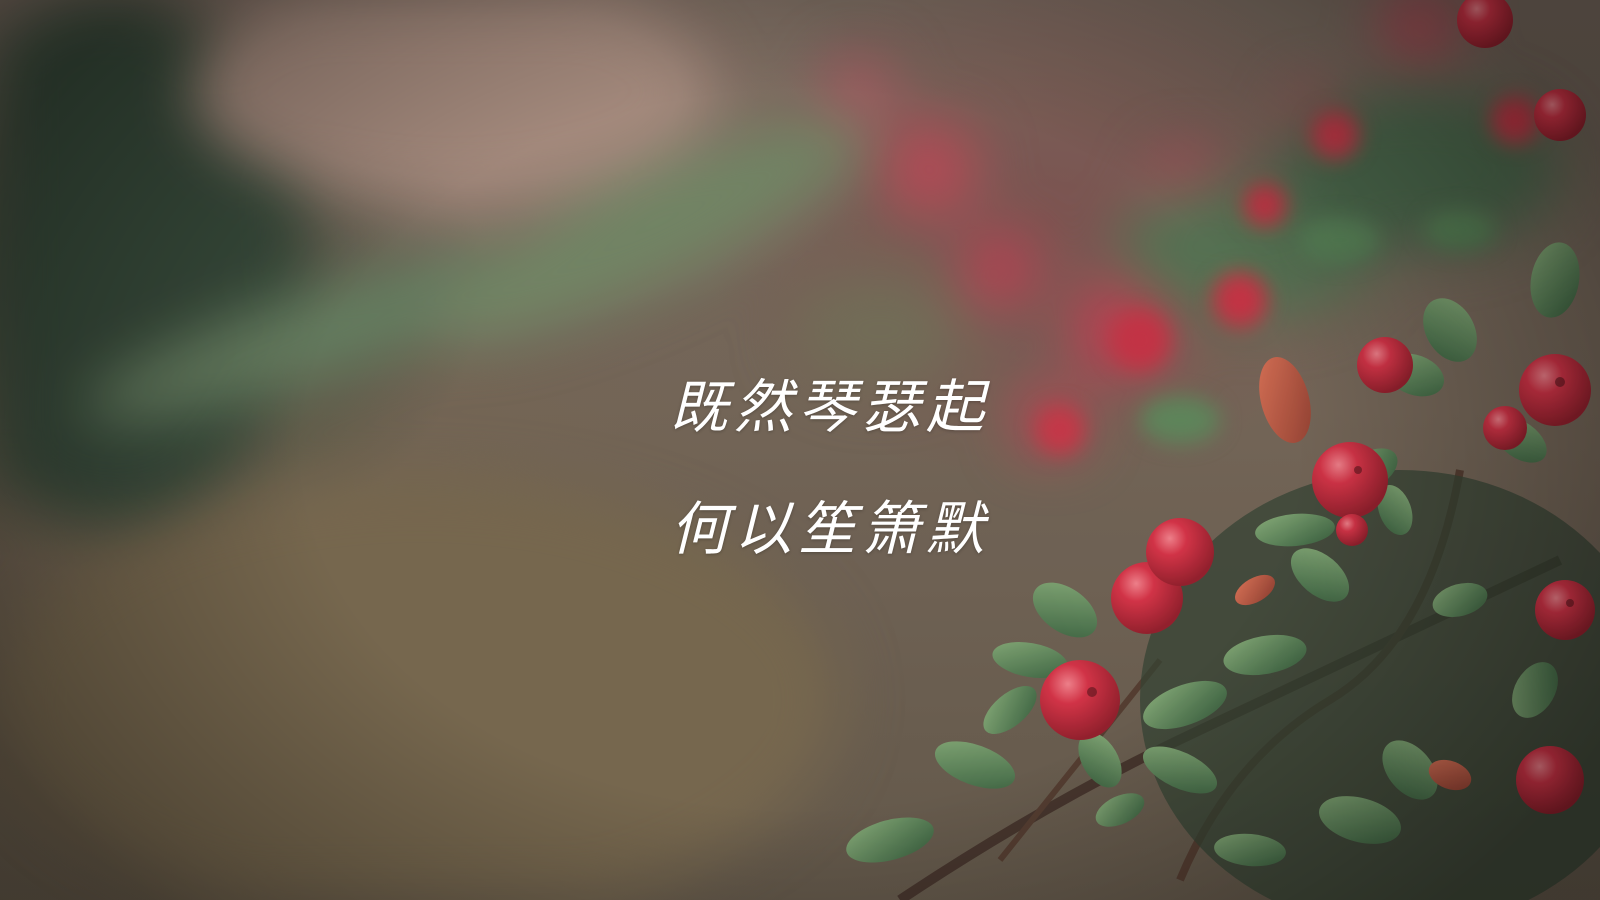 The width and height of the screenshot is (1600, 900). What do you see at coordinates (330, 330) in the screenshot?
I see `green-branch-blur` at bounding box center [330, 330].